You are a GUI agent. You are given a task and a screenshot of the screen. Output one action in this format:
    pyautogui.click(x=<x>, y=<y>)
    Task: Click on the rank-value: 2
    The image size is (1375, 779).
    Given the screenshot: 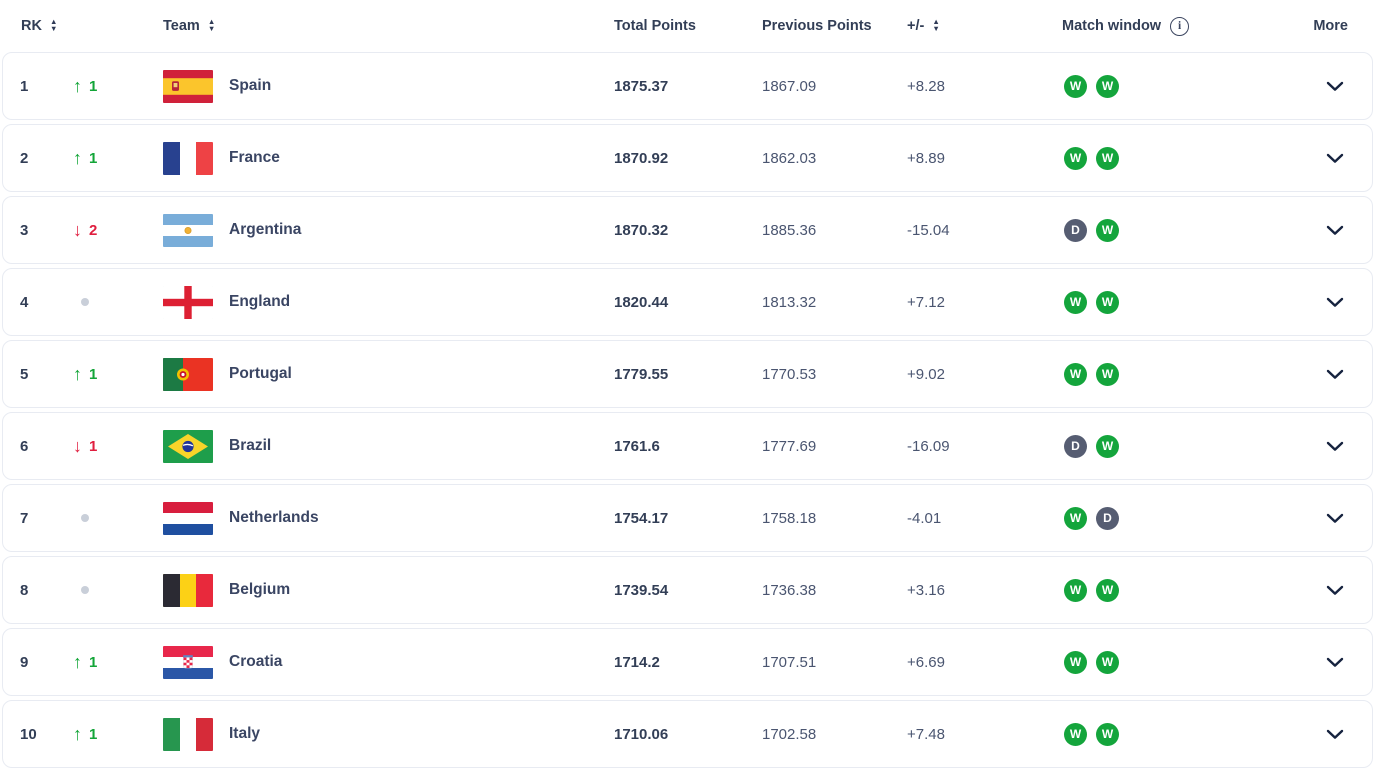 What is the action you would take?
    pyautogui.click(x=24, y=158)
    